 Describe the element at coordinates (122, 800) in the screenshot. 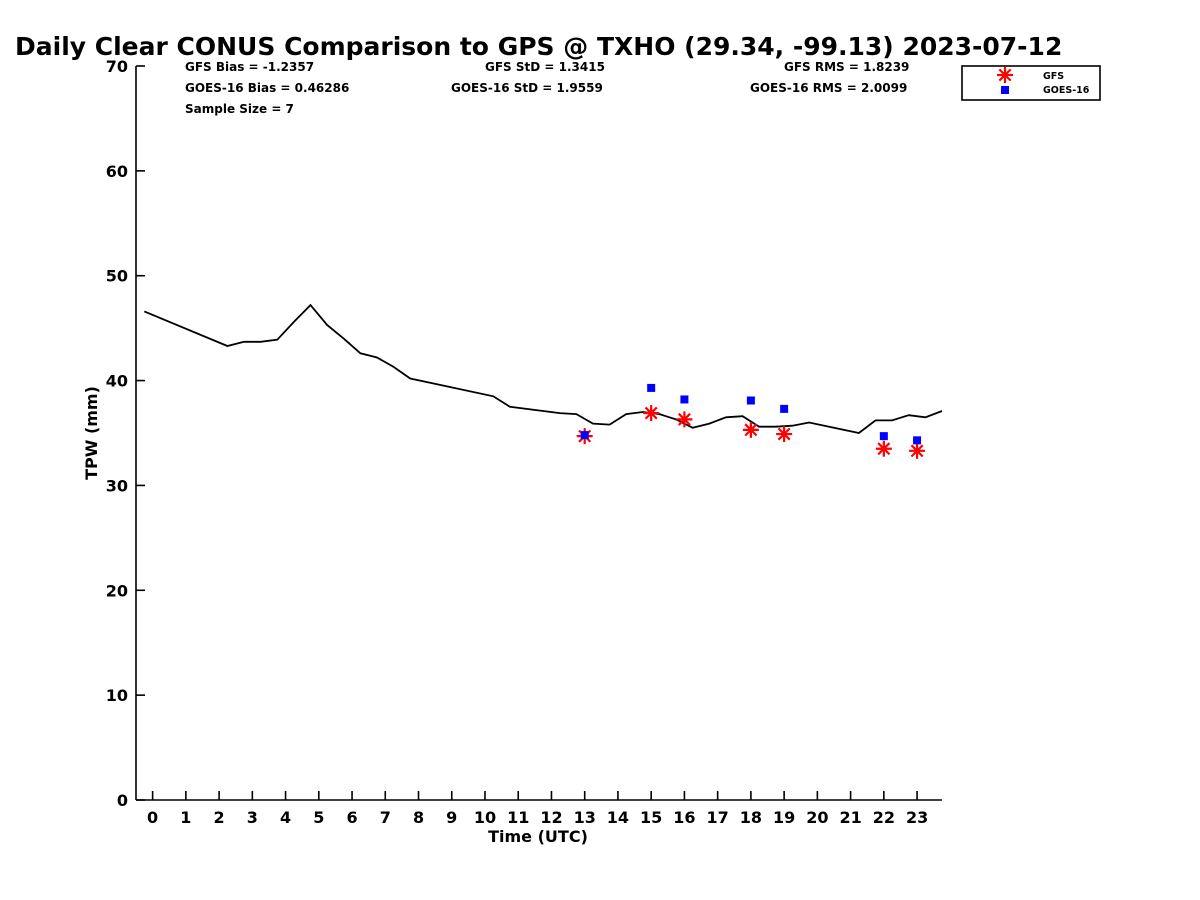

I see `y-tick-label: 0` at that location.